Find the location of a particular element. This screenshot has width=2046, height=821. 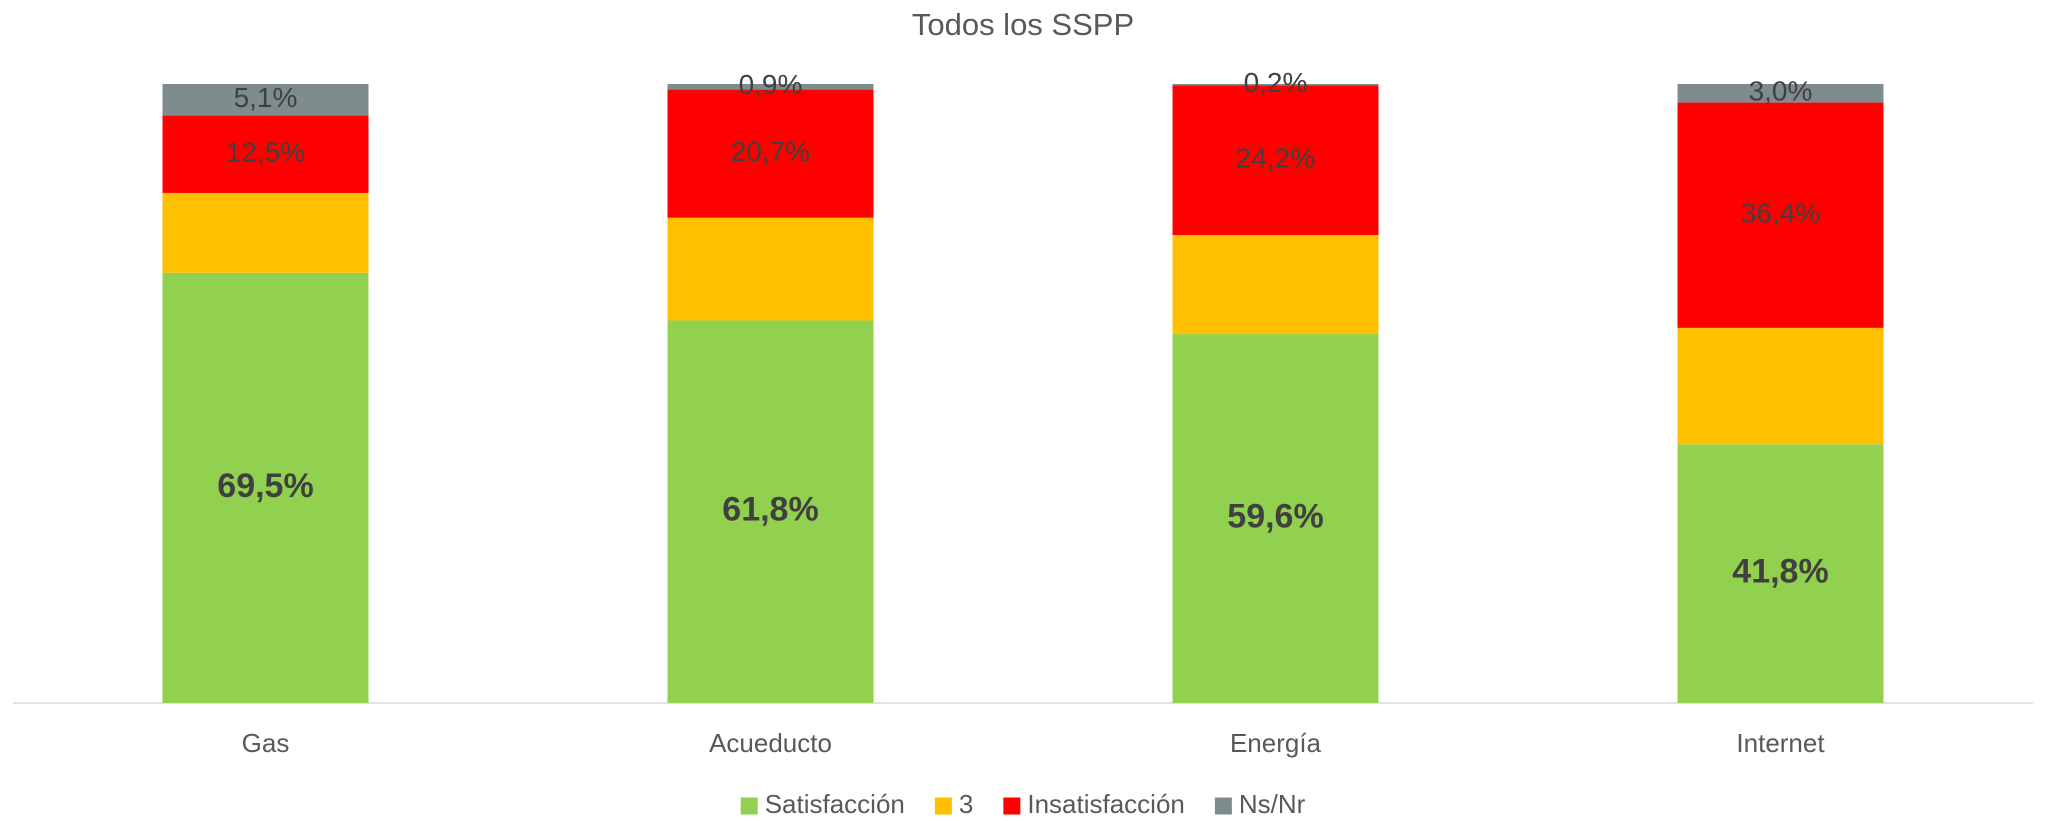

data-label: 61,8% is located at coordinates (770, 510).